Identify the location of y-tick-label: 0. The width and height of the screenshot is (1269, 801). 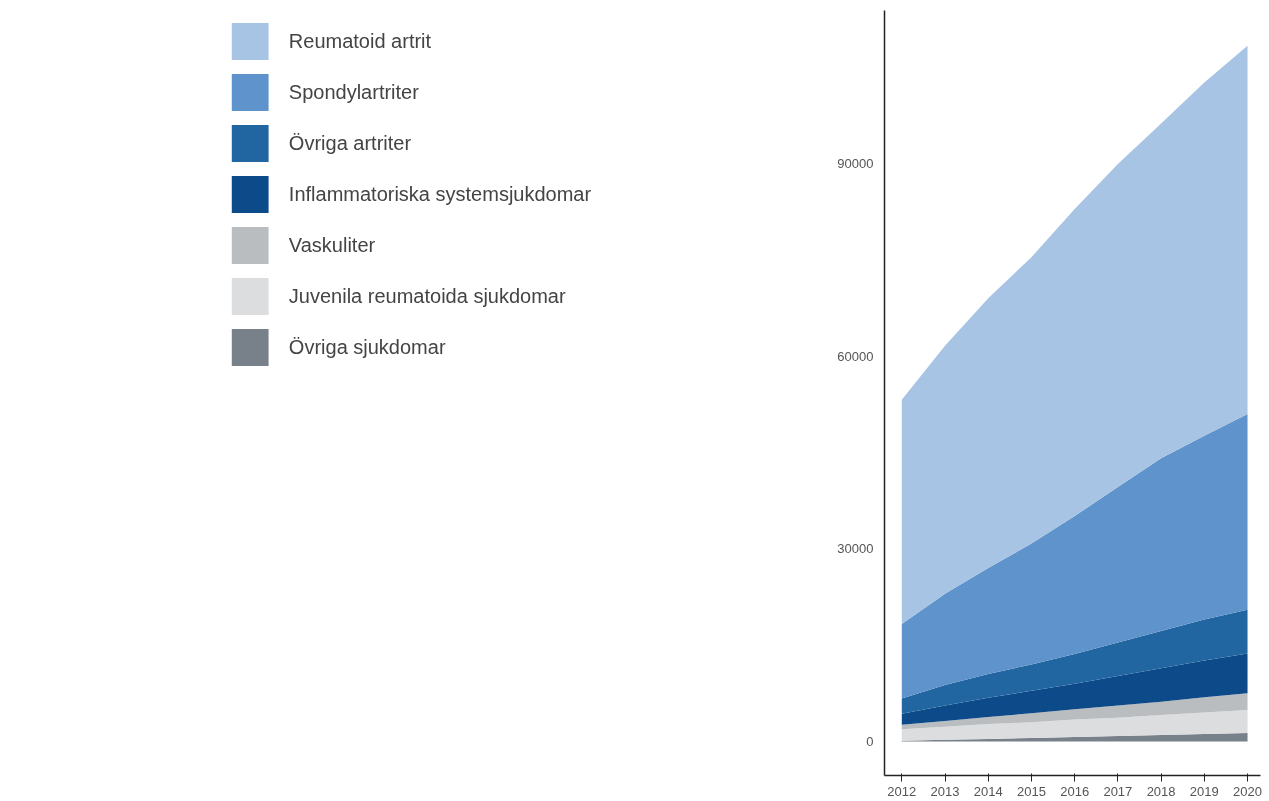
(870, 741).